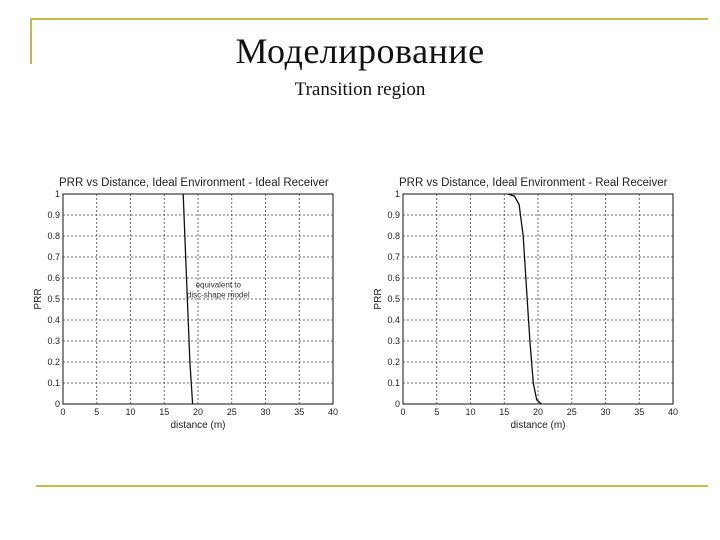  What do you see at coordinates (219, 284) in the screenshot?
I see `chart-annotation: equivalent to` at bounding box center [219, 284].